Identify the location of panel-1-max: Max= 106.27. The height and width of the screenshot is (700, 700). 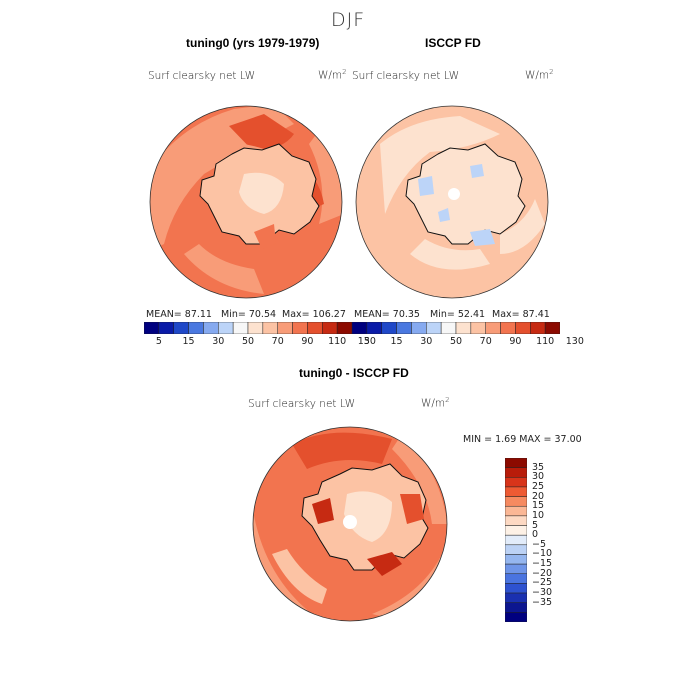
(314, 314).